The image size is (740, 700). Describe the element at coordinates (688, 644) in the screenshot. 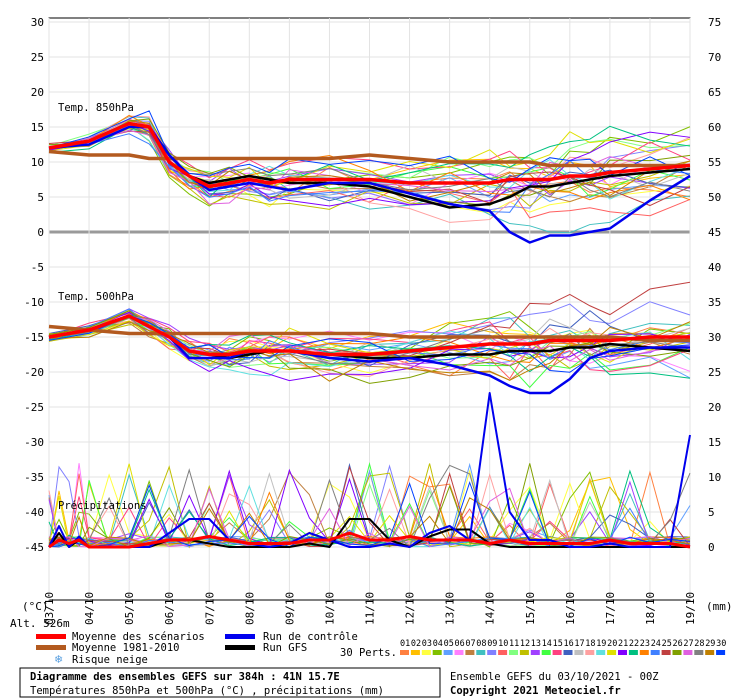

I see `pert-number: 27` at that location.